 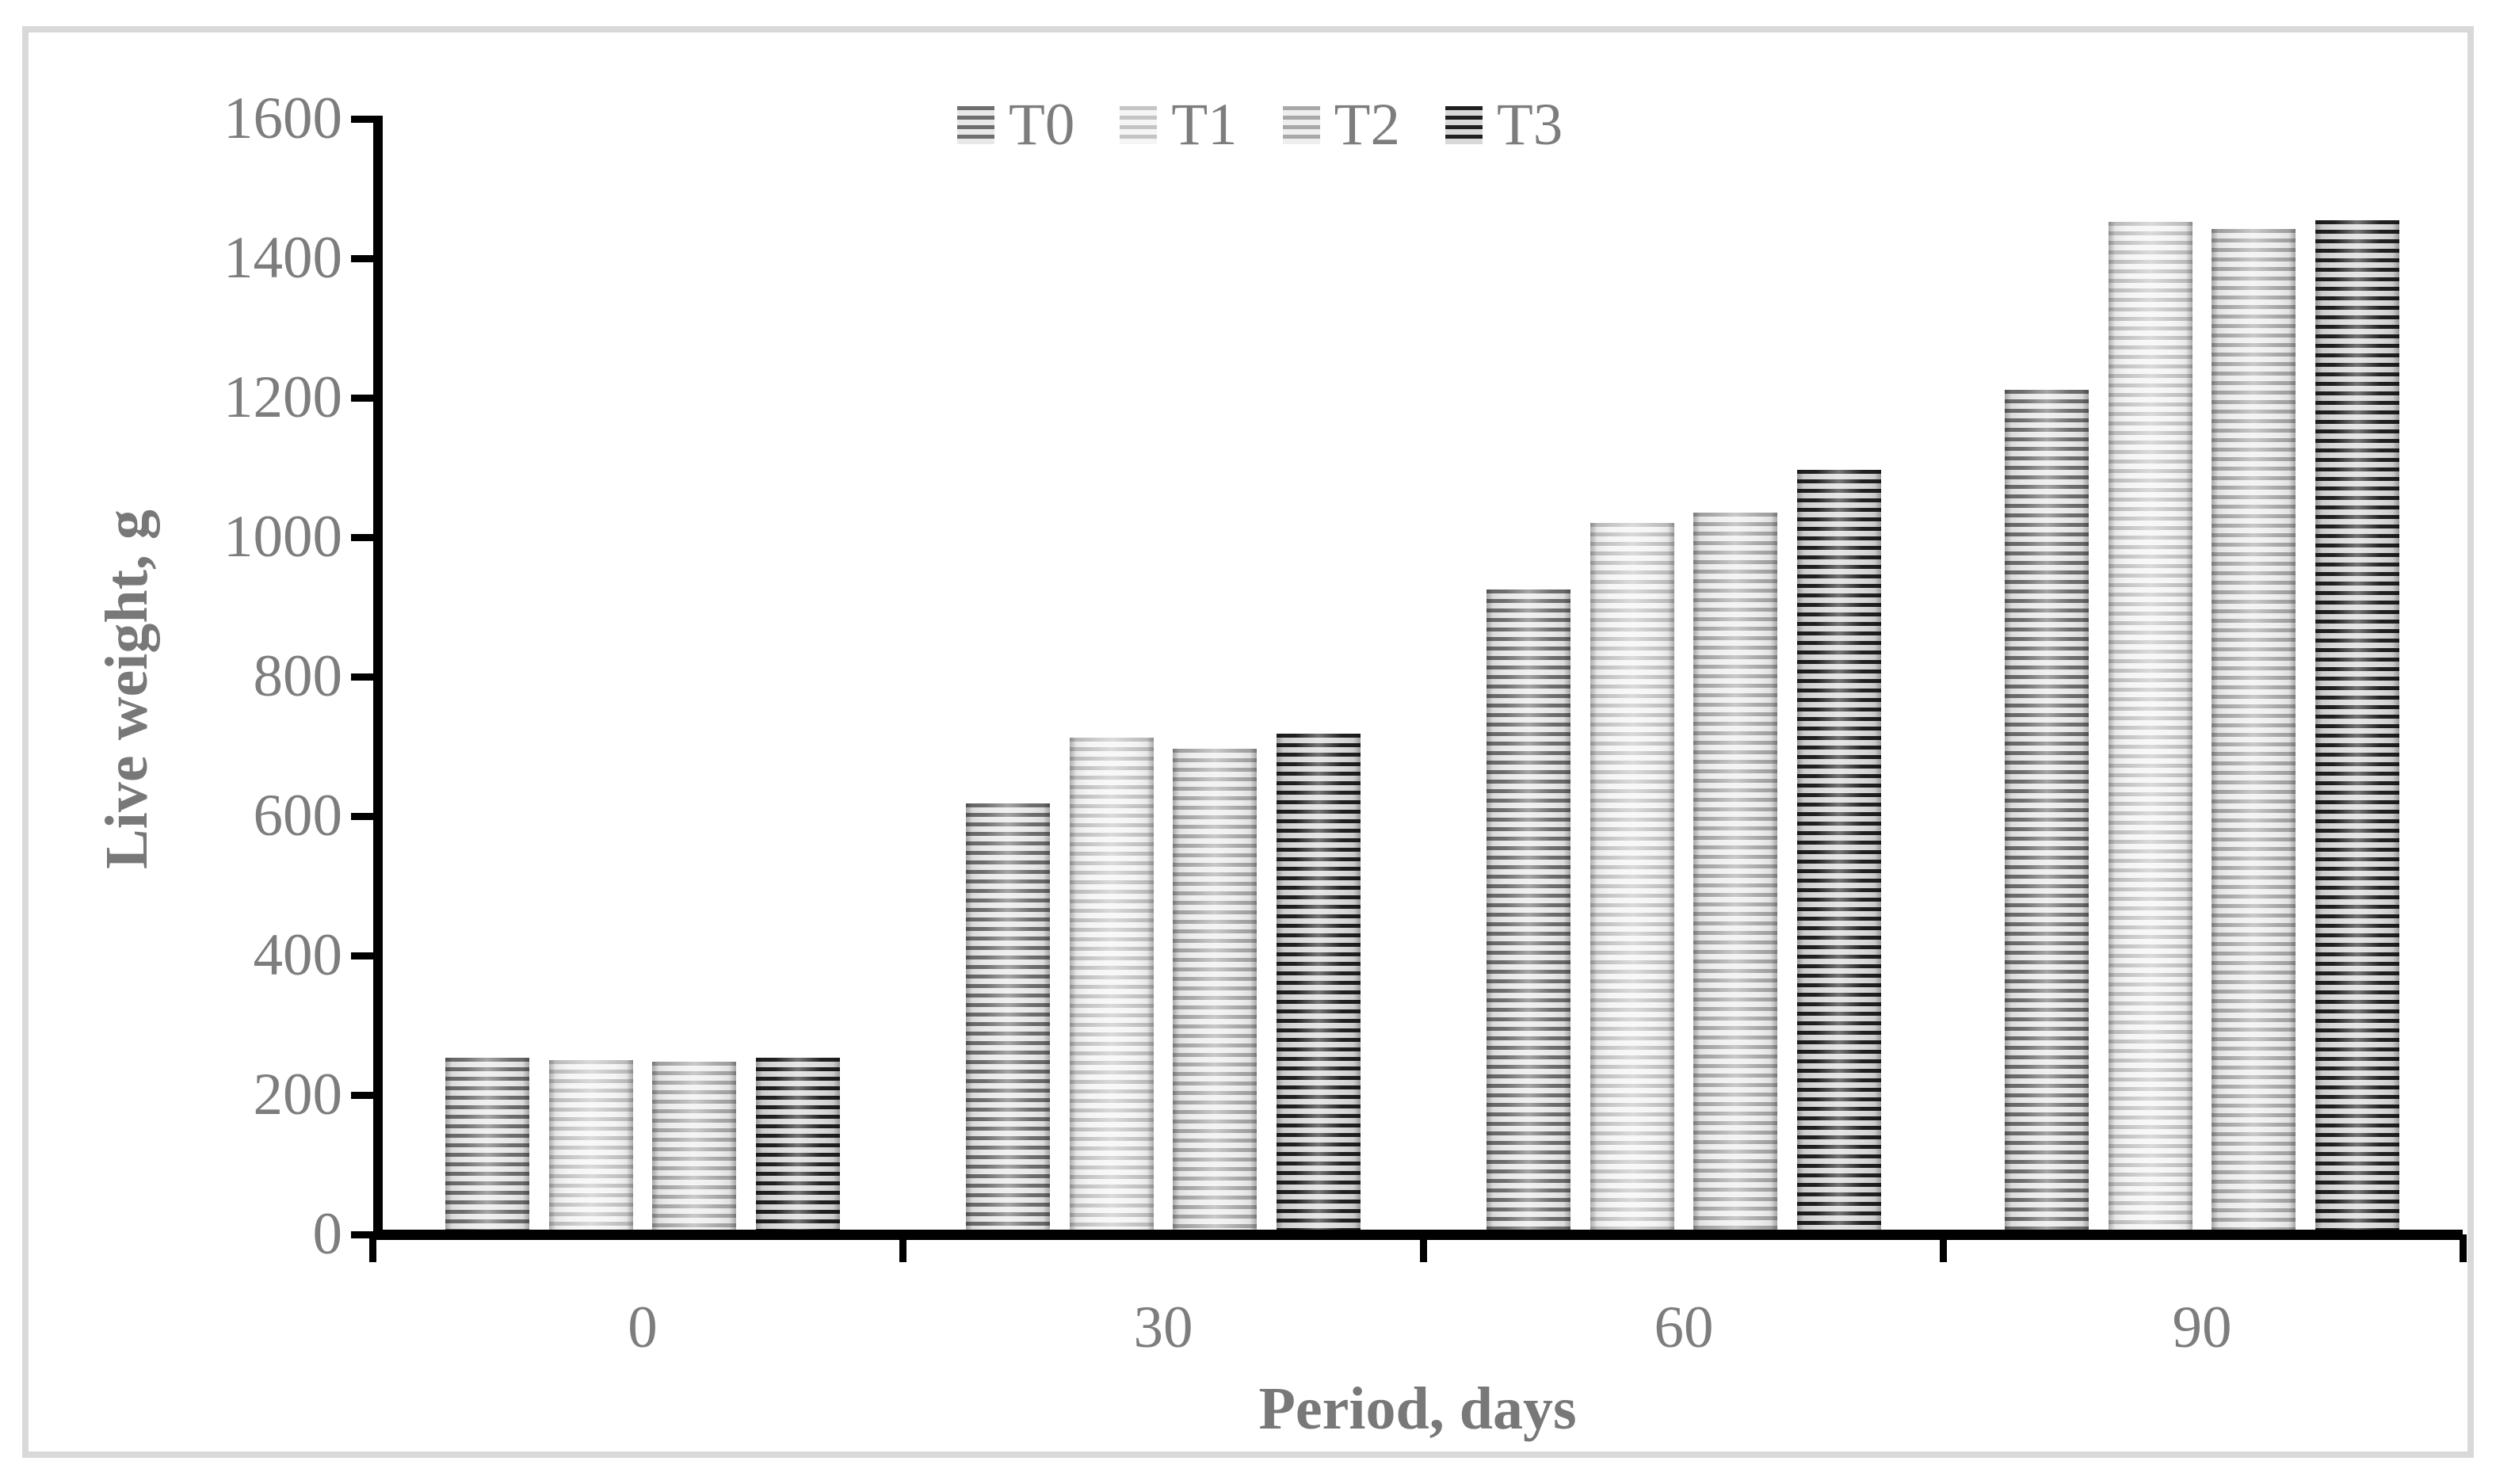 I want to click on y-tick-label: 800, so click(x=298, y=676).